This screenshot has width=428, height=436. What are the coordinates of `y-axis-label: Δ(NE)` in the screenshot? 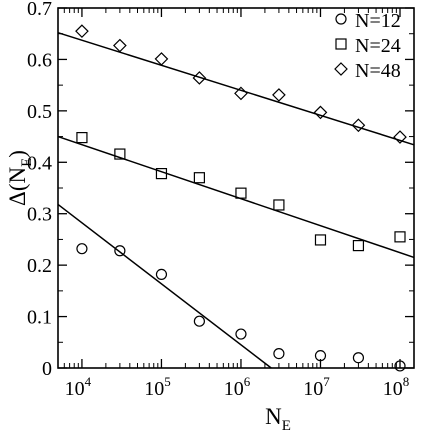 It's located at (20, 178).